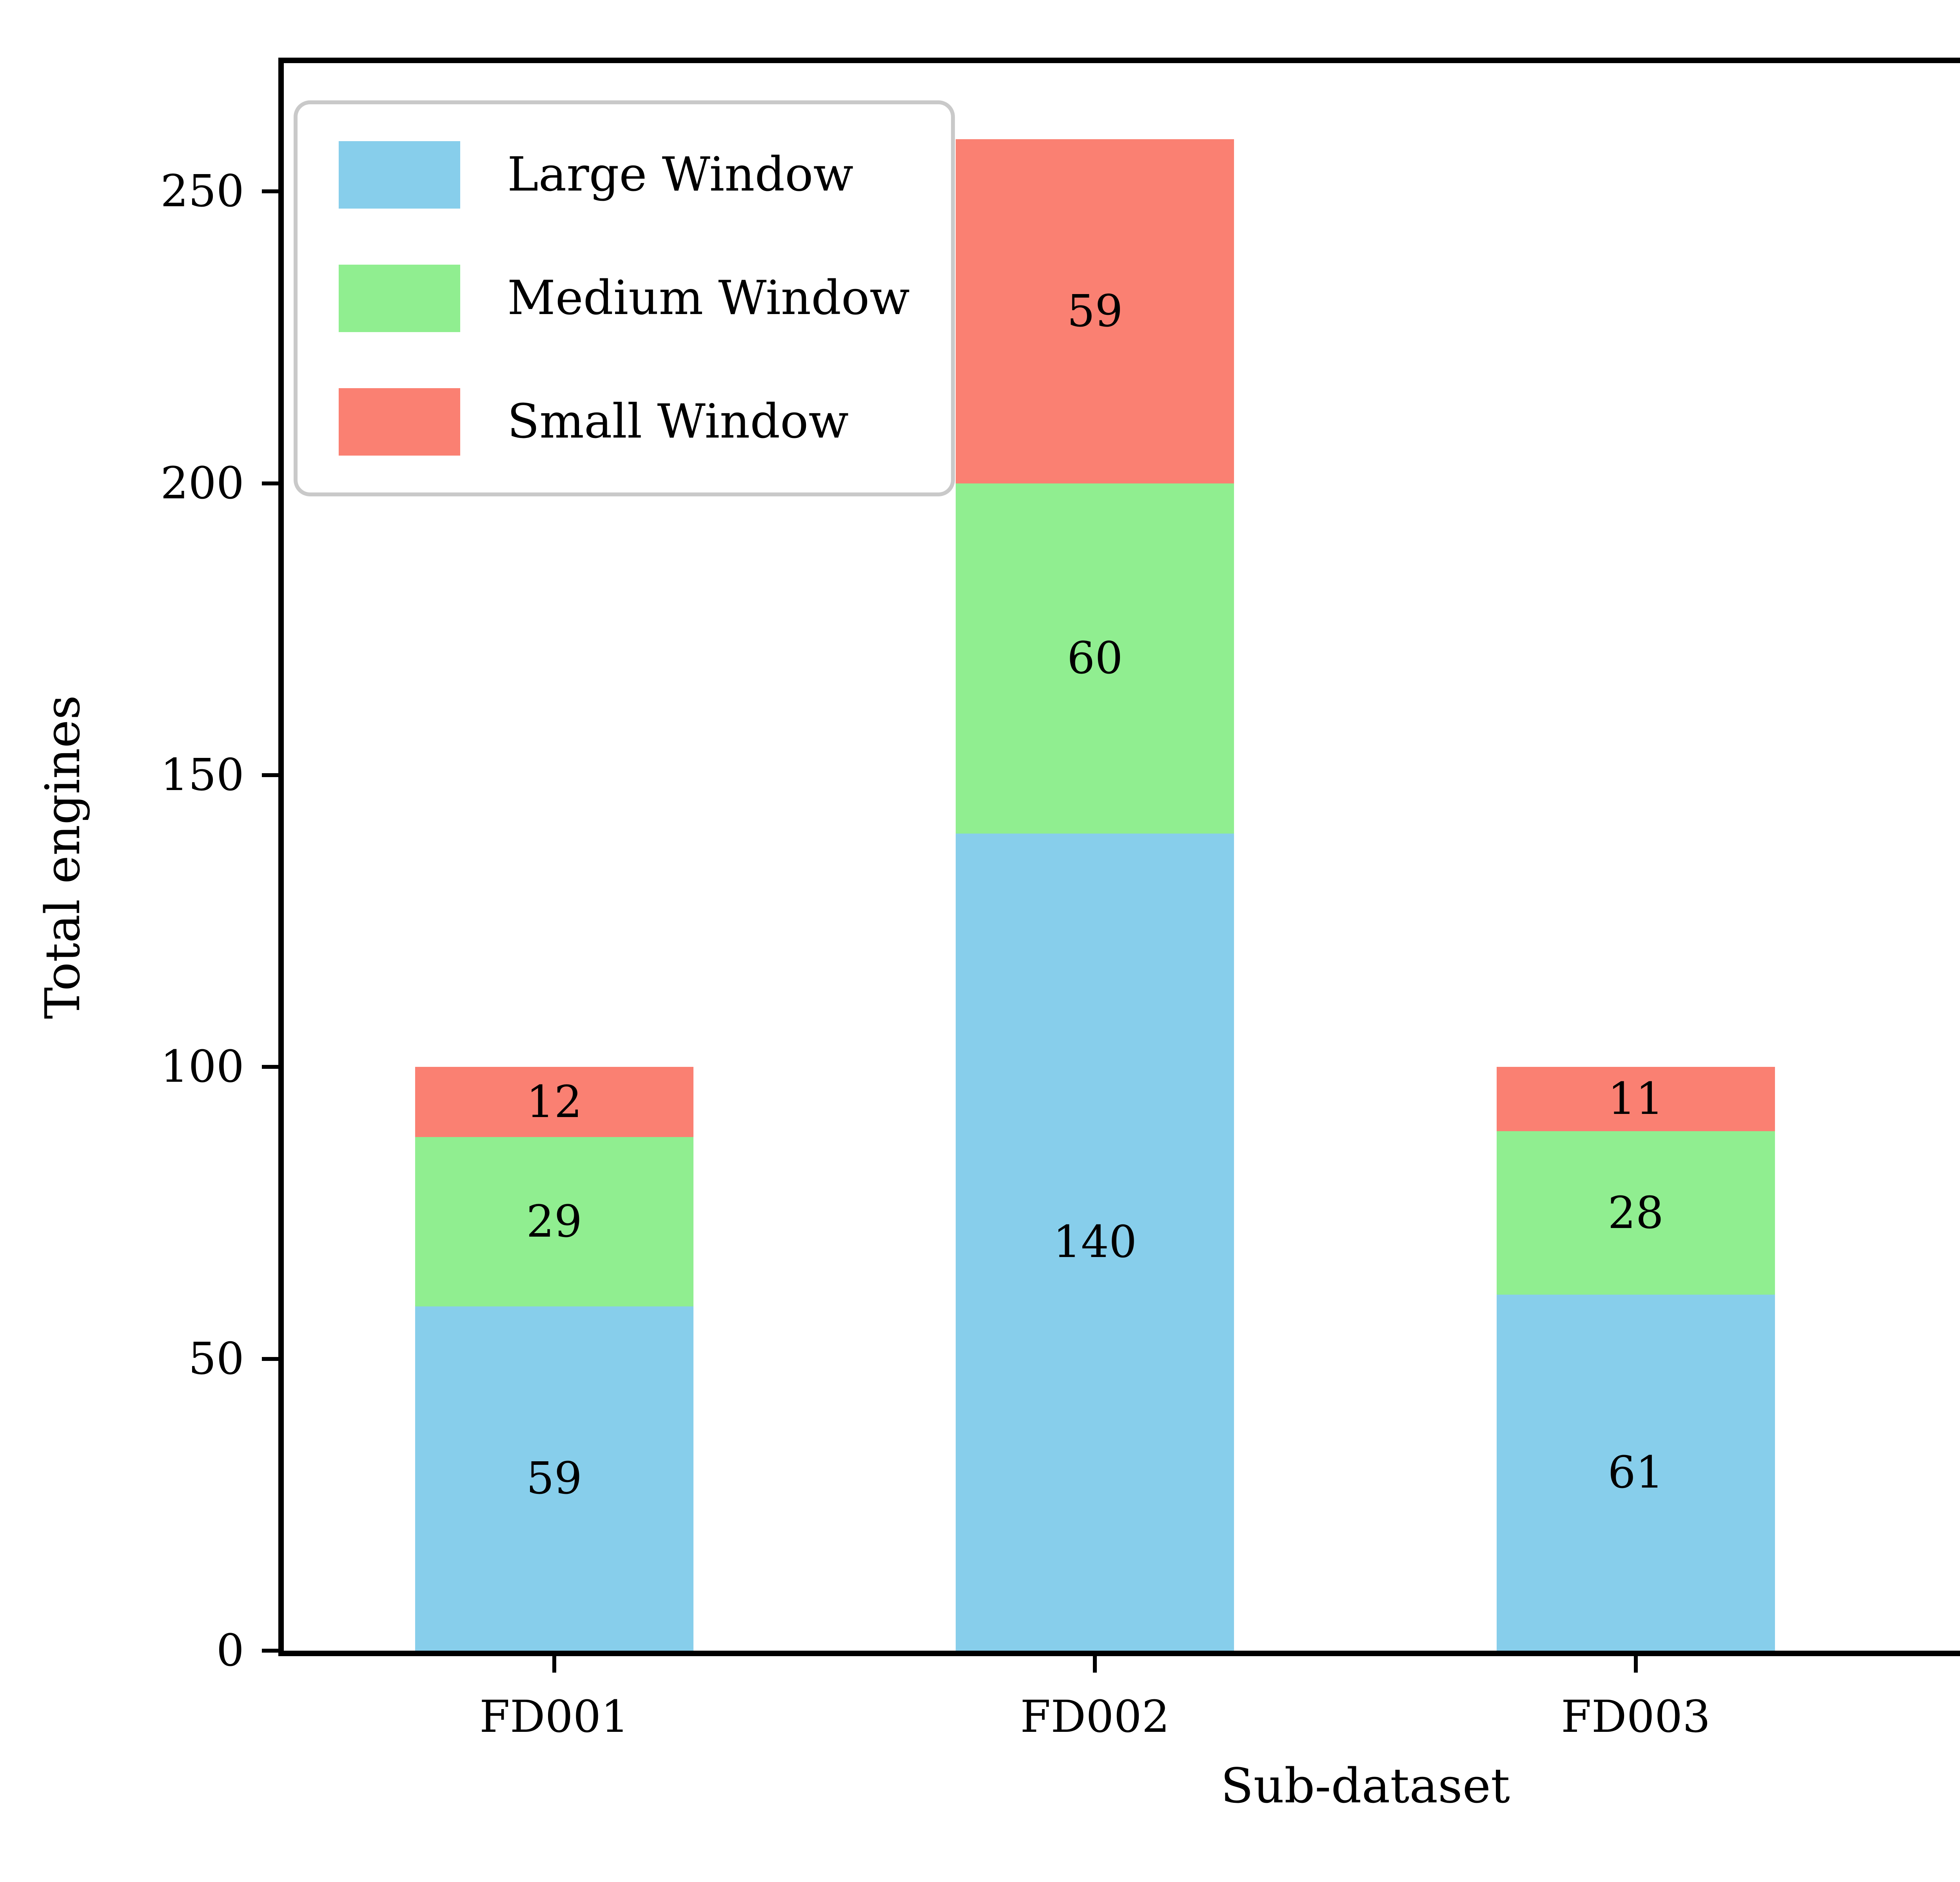 Image resolution: width=1960 pixels, height=1882 pixels. I want to click on bar-segment-medium-window-FD002, so click(1095, 658).